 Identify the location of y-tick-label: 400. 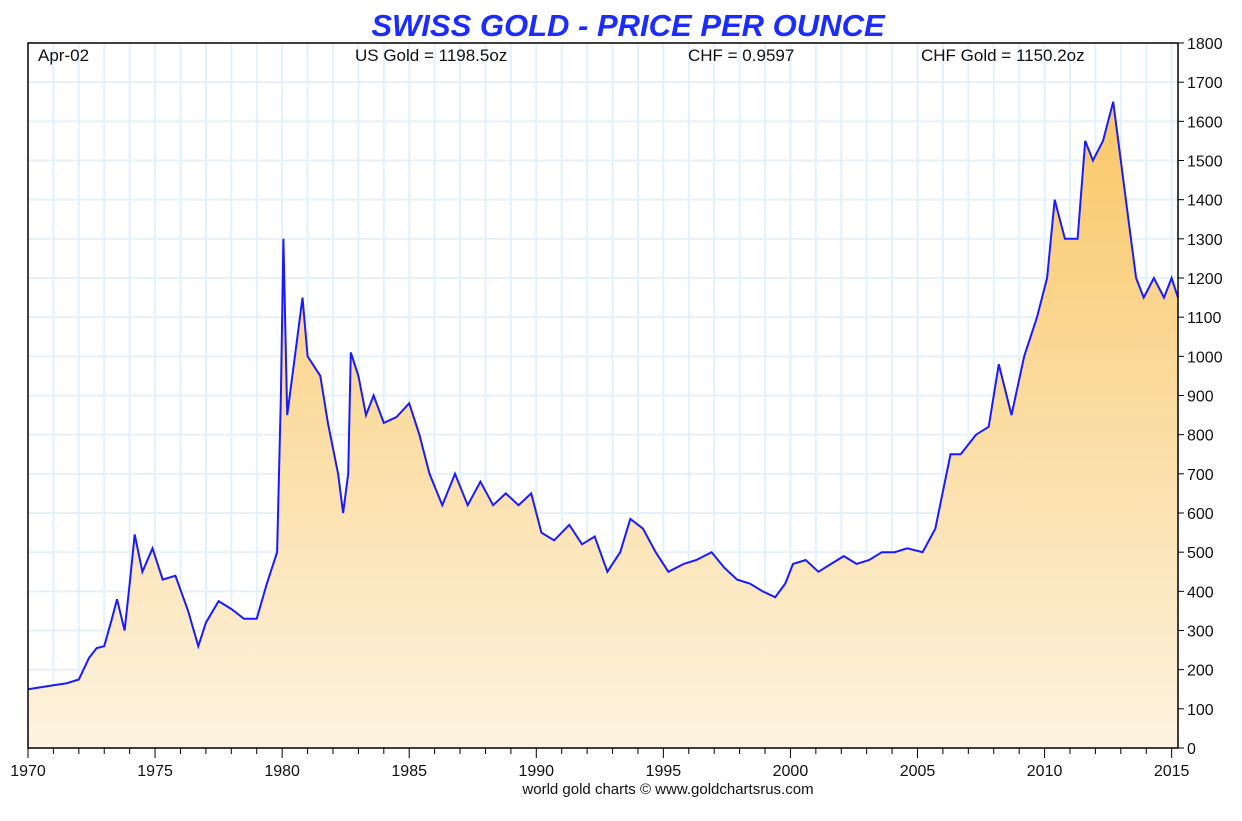
(1200, 592).